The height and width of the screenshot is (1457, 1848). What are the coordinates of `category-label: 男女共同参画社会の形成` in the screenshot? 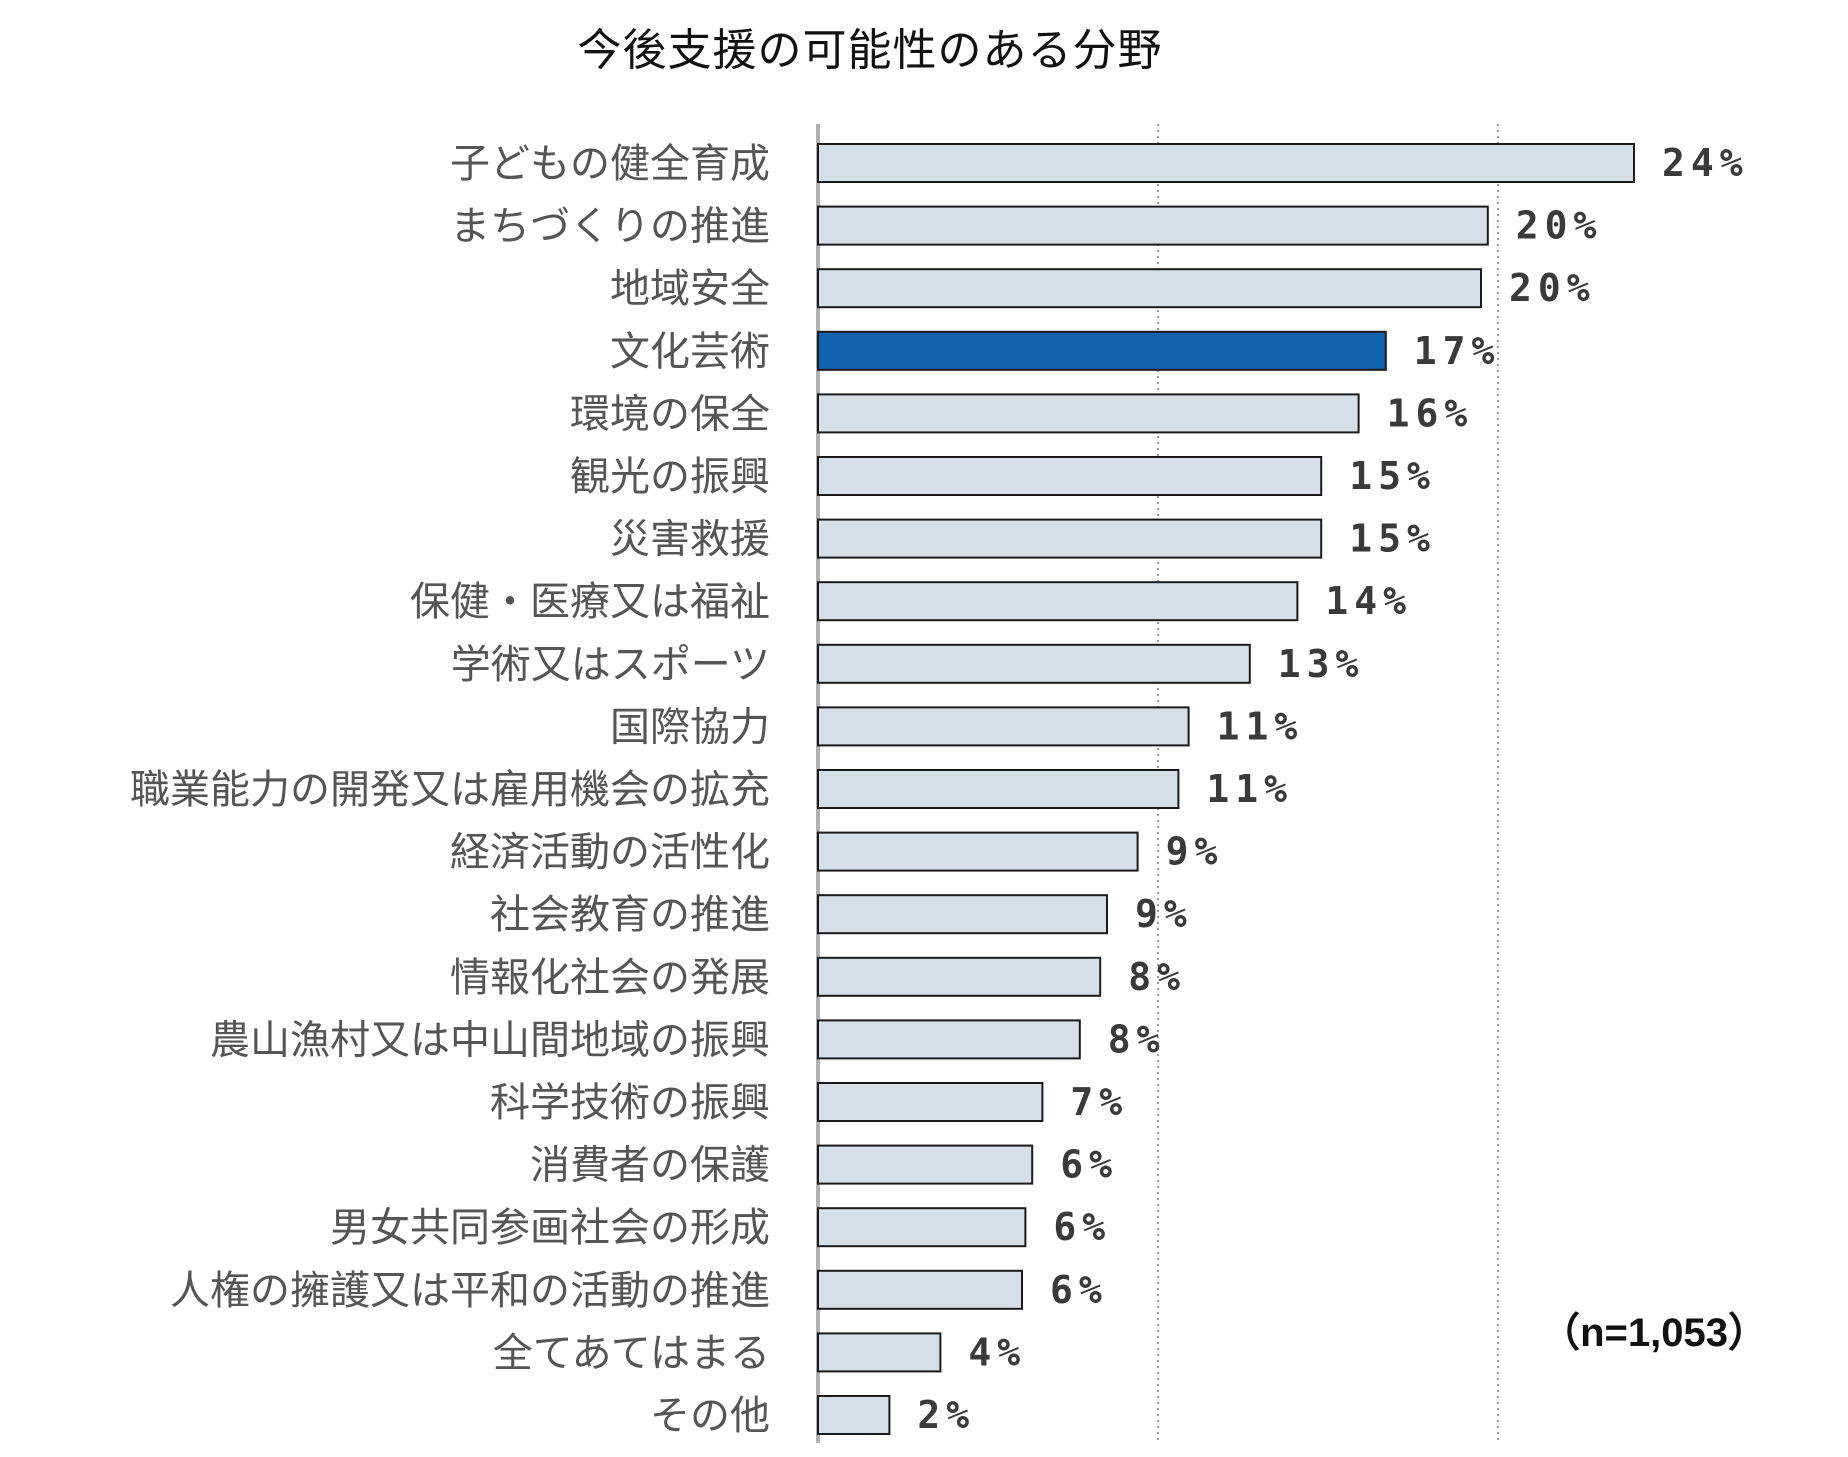 It's located at (550, 1228).